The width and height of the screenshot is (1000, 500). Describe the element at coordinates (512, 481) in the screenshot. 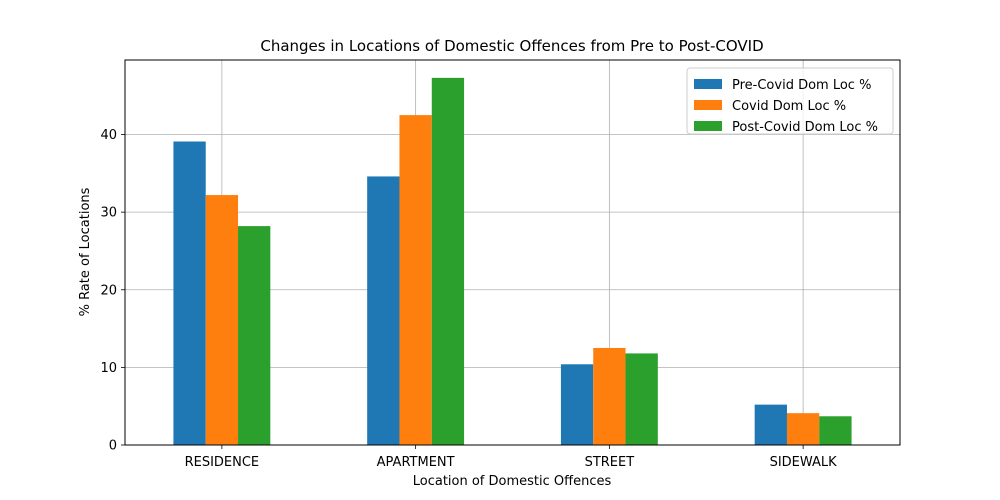

I see `x-axis-label: Location of Domestic Offences` at that location.